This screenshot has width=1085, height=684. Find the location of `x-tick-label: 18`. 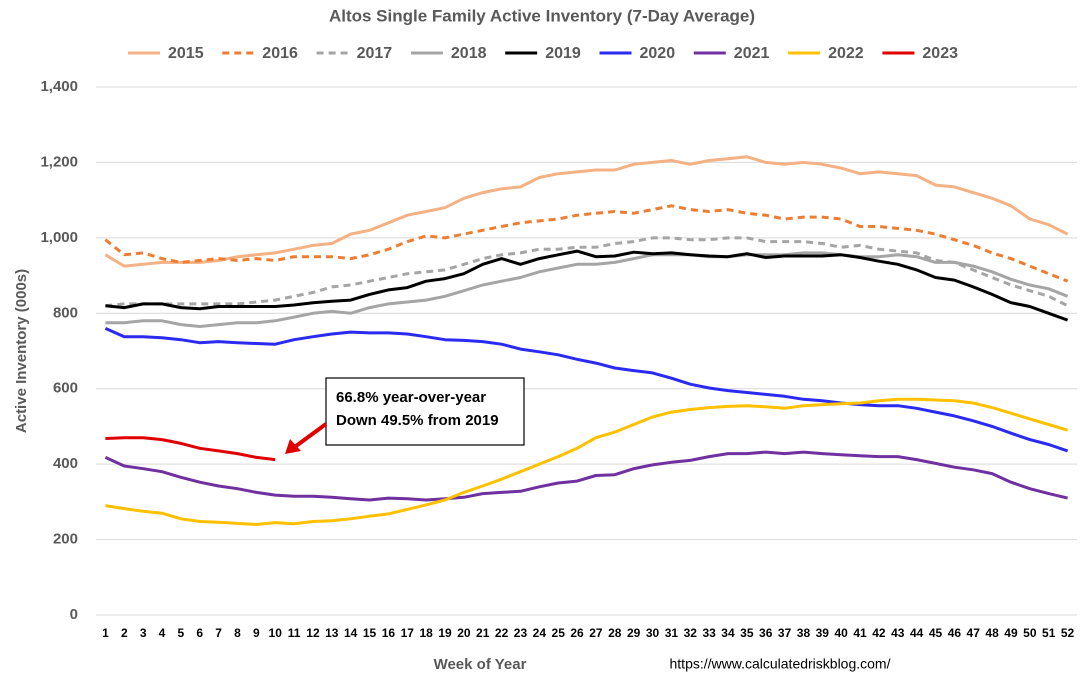

x-tick-label: 18 is located at coordinates (426, 633).